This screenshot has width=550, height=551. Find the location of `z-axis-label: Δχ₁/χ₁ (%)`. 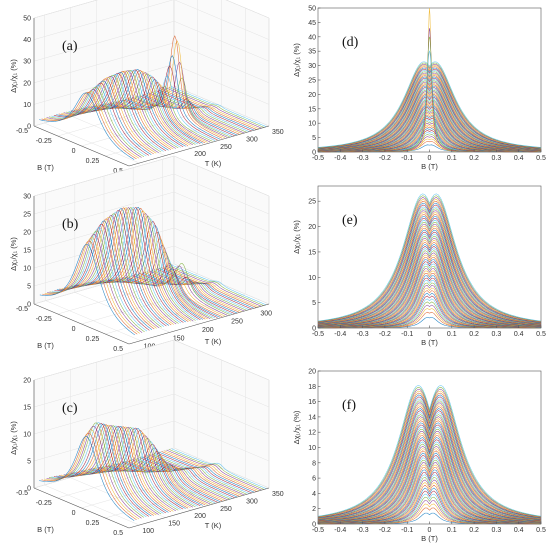

z-axis-label: Δχ₁/χ₁ (%) is located at coordinates (13, 438).